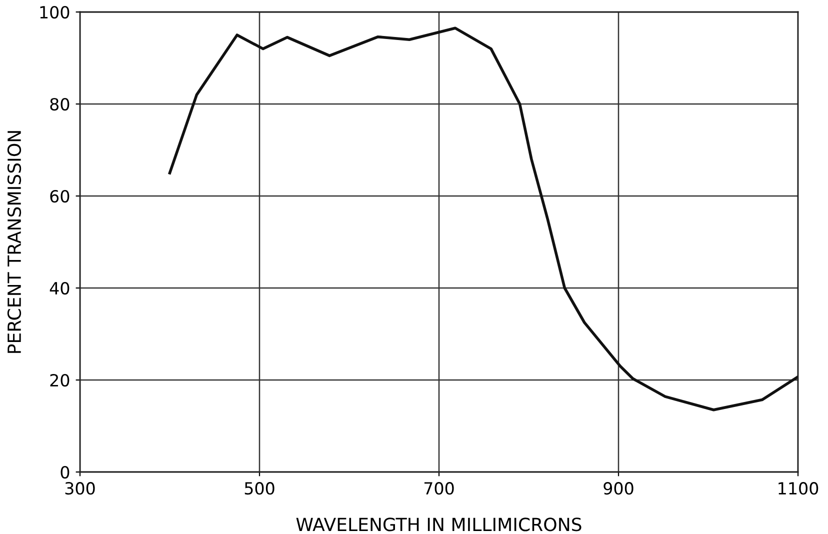 Image resolution: width=828 pixels, height=534 pixels. I want to click on y-tick-label: 20, so click(60, 380).